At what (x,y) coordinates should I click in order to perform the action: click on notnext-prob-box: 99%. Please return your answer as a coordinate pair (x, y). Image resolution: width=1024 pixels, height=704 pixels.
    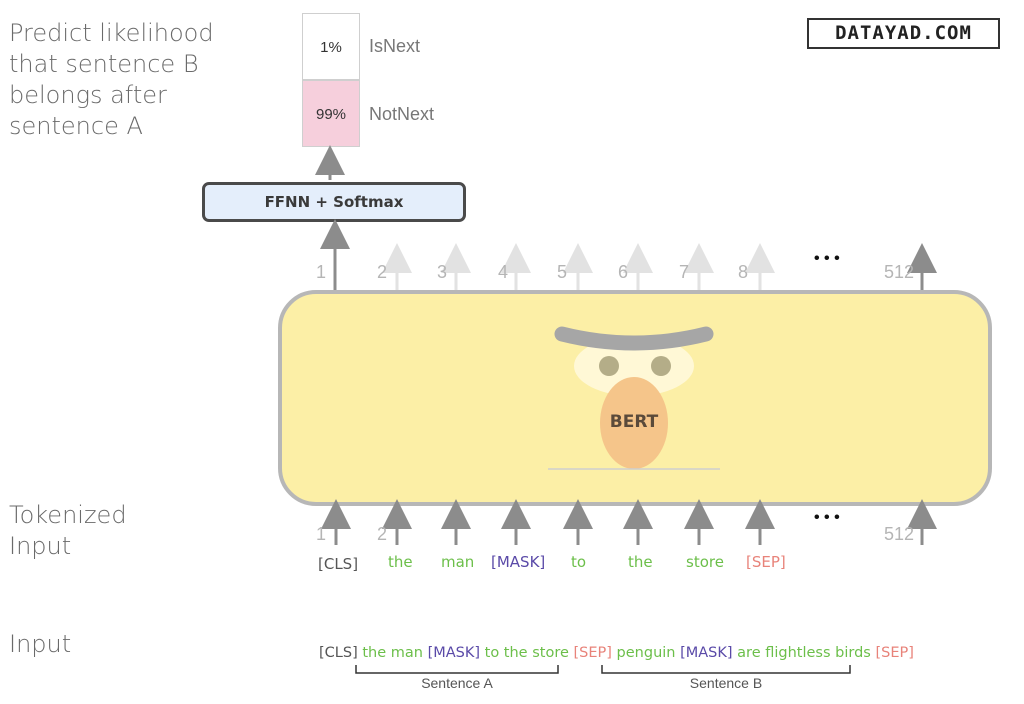
    Looking at the image, I should click on (331, 113).